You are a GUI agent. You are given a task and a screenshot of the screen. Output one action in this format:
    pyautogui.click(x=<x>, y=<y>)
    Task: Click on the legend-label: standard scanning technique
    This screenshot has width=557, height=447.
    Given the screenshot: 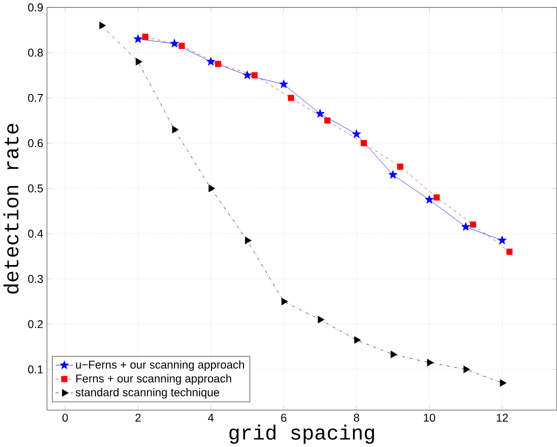 What is the action you would take?
    pyautogui.click(x=148, y=393)
    